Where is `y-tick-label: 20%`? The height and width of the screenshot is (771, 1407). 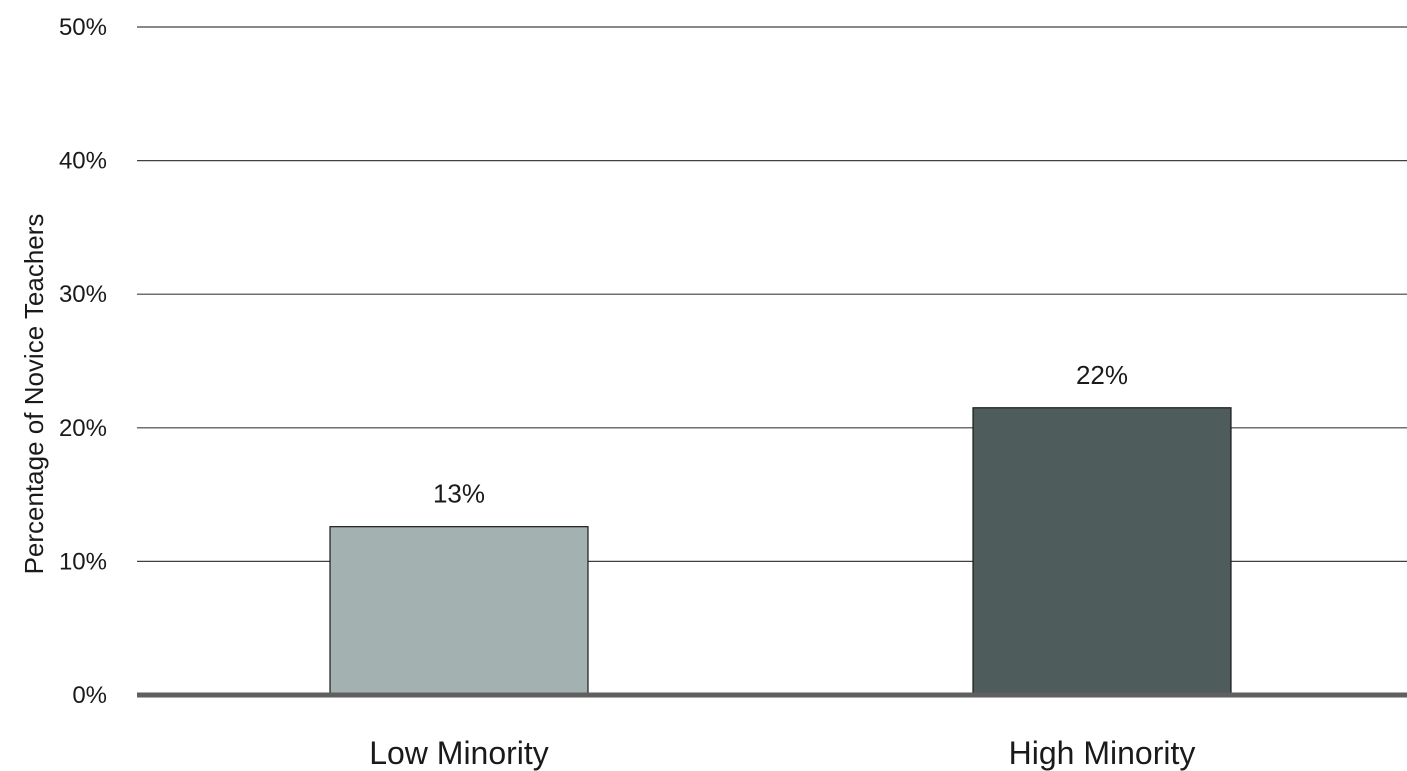 y-tick-label: 20% is located at coordinates (83, 428).